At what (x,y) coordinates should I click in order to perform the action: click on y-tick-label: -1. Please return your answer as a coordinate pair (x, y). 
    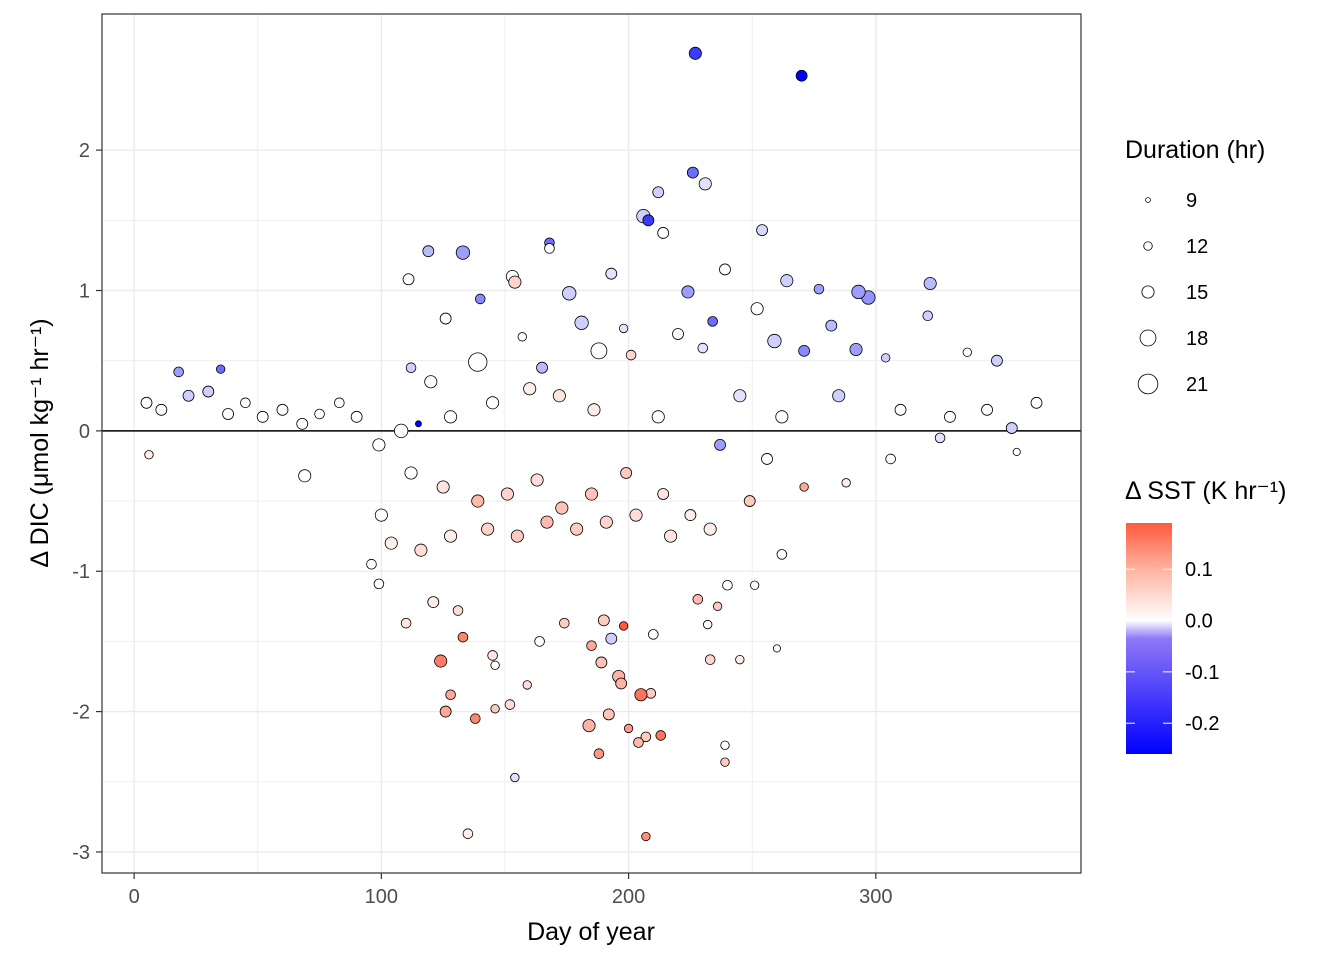
    Looking at the image, I should click on (81, 572).